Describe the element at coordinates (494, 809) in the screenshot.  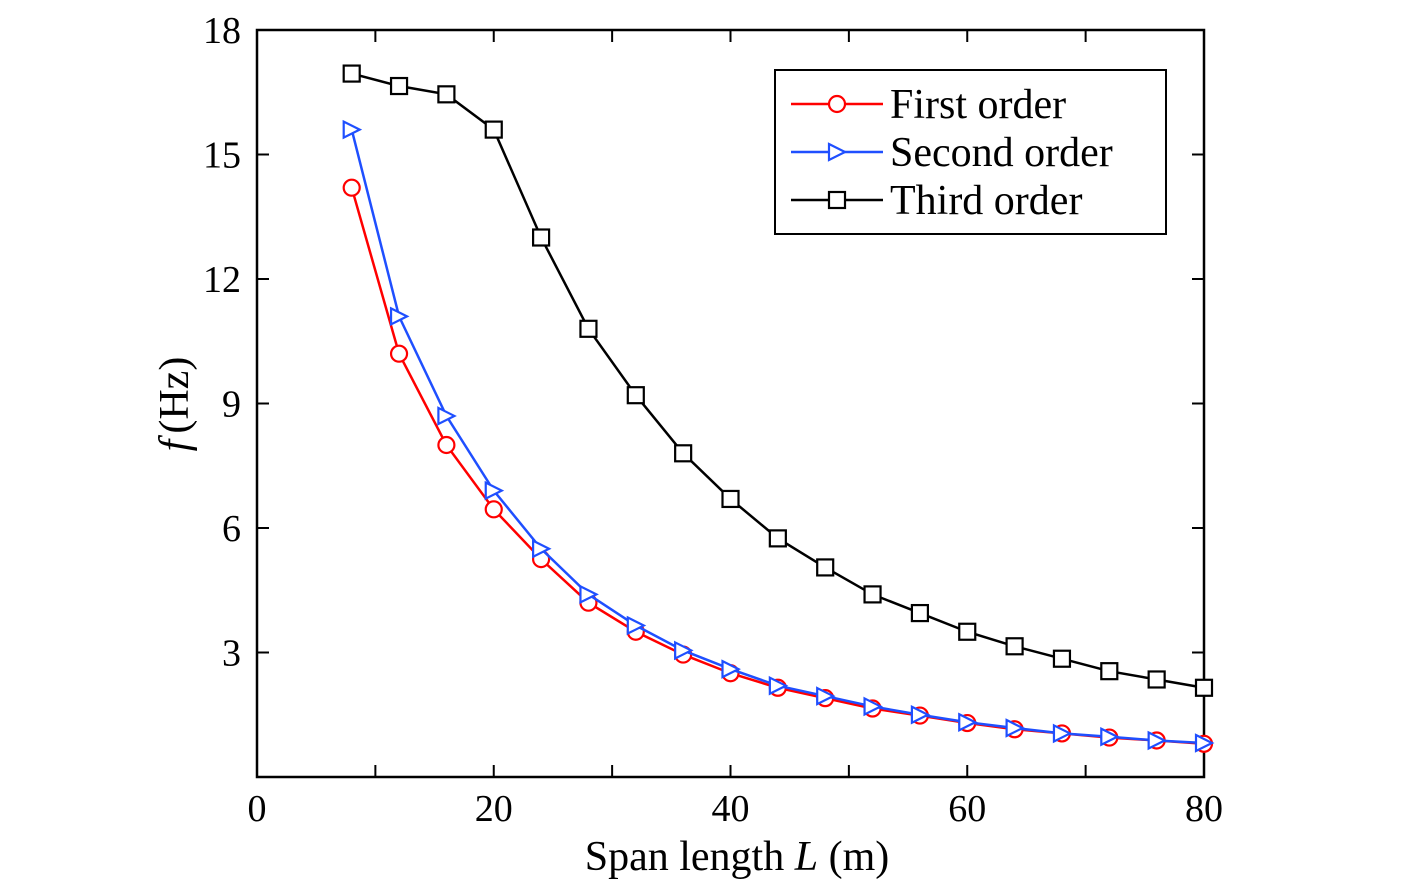
I see `x-tick-label: 20` at that location.